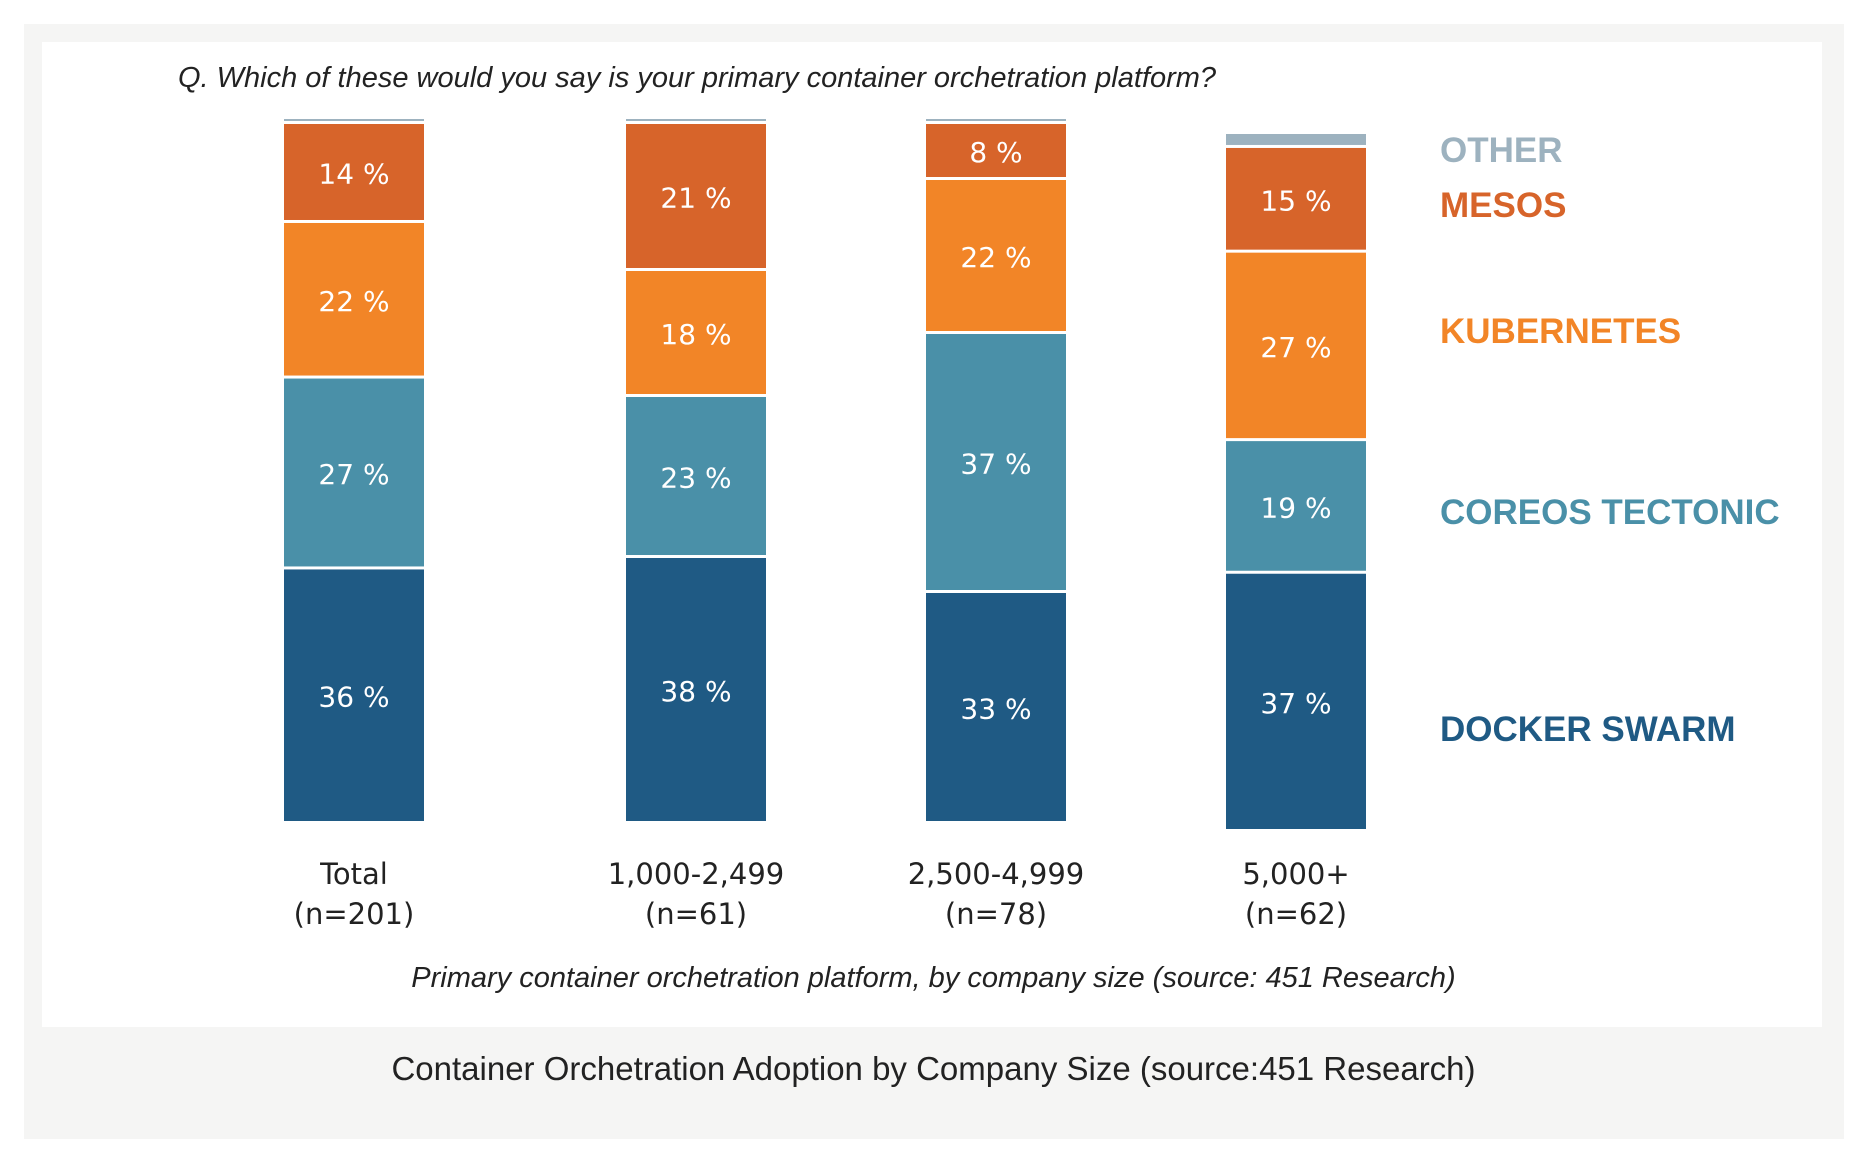  What do you see at coordinates (996, 914) in the screenshot?
I see `category-label: (n=78)` at bounding box center [996, 914].